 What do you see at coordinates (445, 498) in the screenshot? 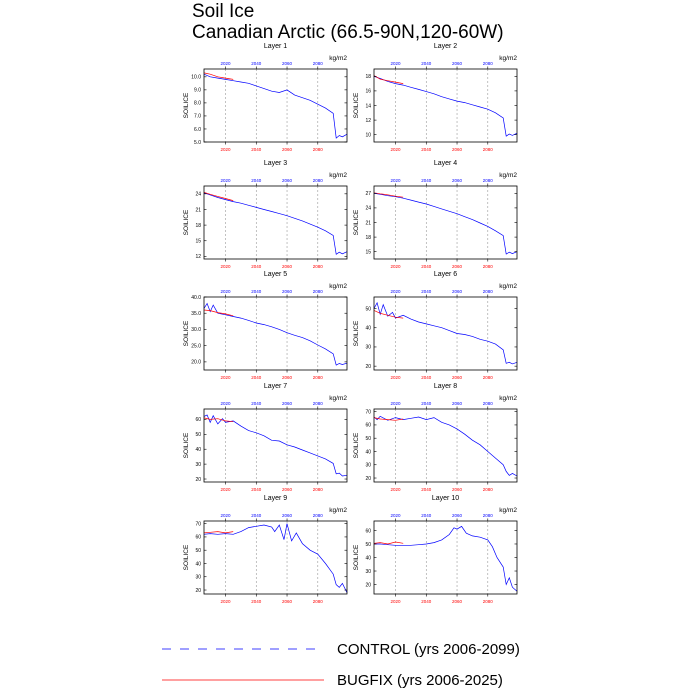
I see `panel-title: Layer 10` at bounding box center [445, 498].